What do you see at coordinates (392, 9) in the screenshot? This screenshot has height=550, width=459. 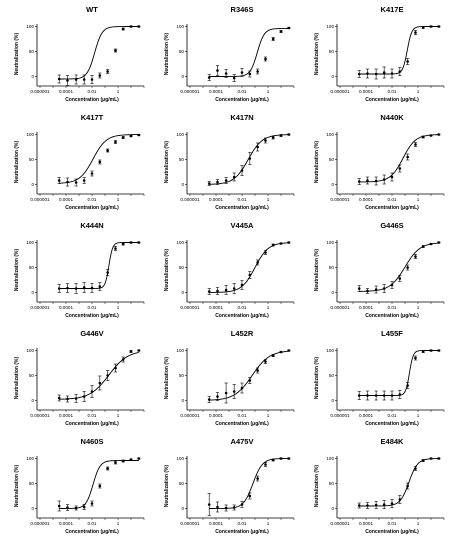 I see `panel-title: K417E` at bounding box center [392, 9].